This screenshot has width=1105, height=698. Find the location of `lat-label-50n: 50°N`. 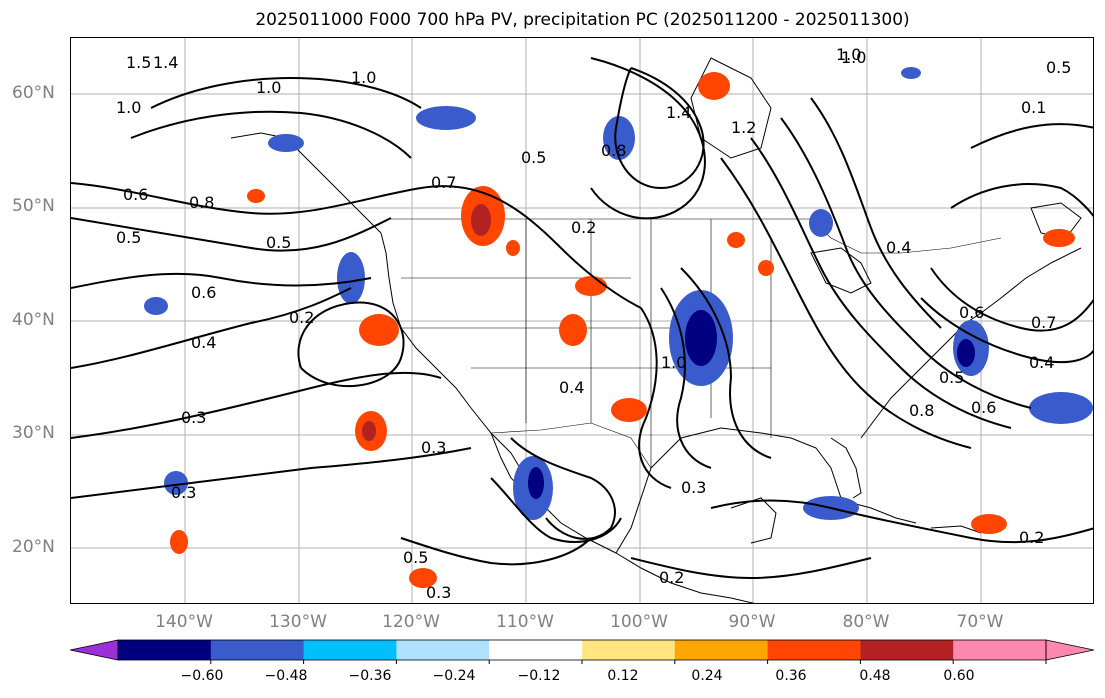

lat-label-50n: 50°N is located at coordinates (33, 206).